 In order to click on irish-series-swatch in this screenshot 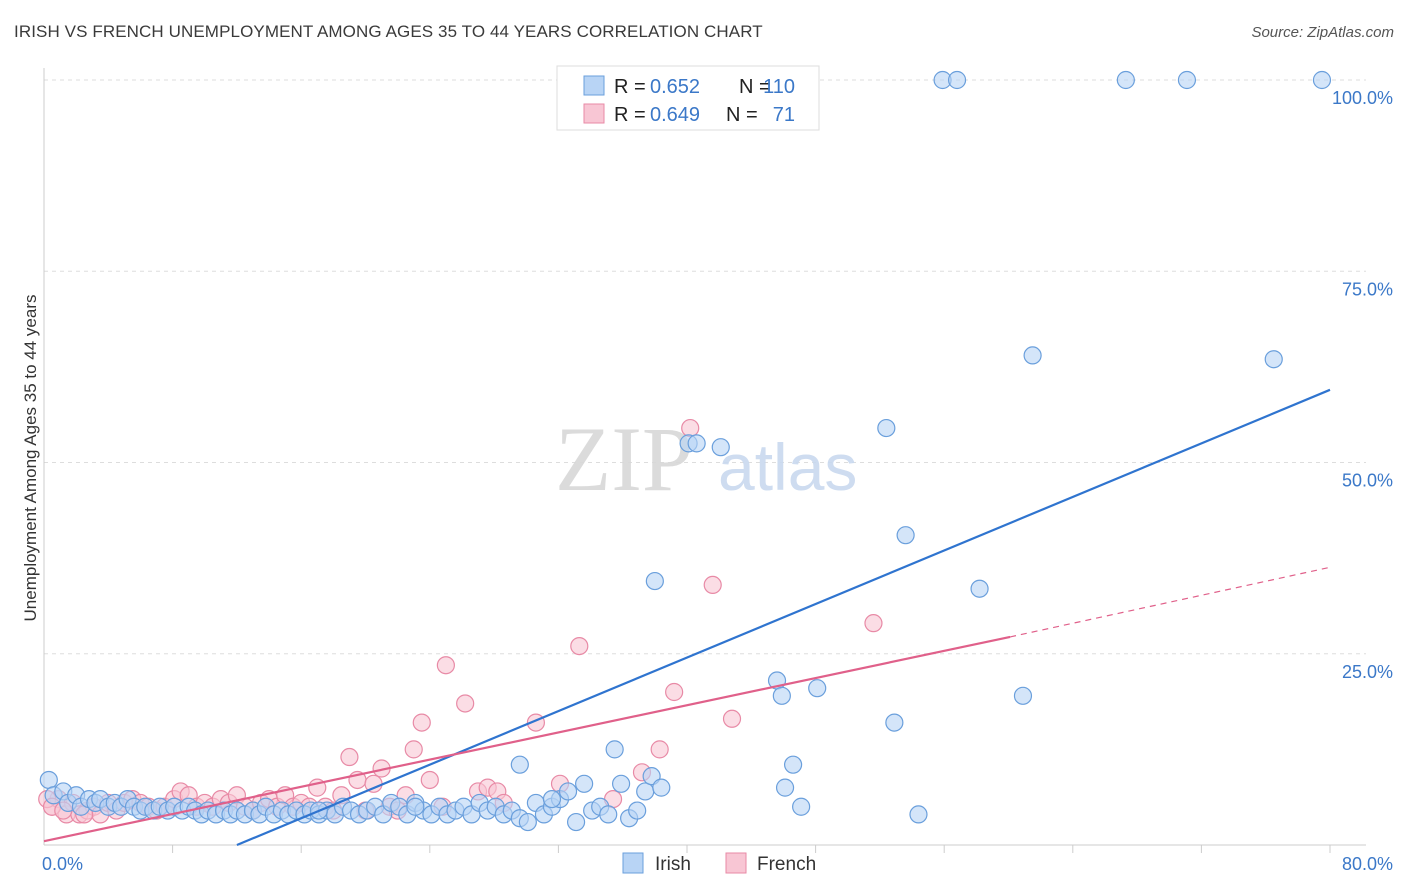, I will do `click(633, 863)`.